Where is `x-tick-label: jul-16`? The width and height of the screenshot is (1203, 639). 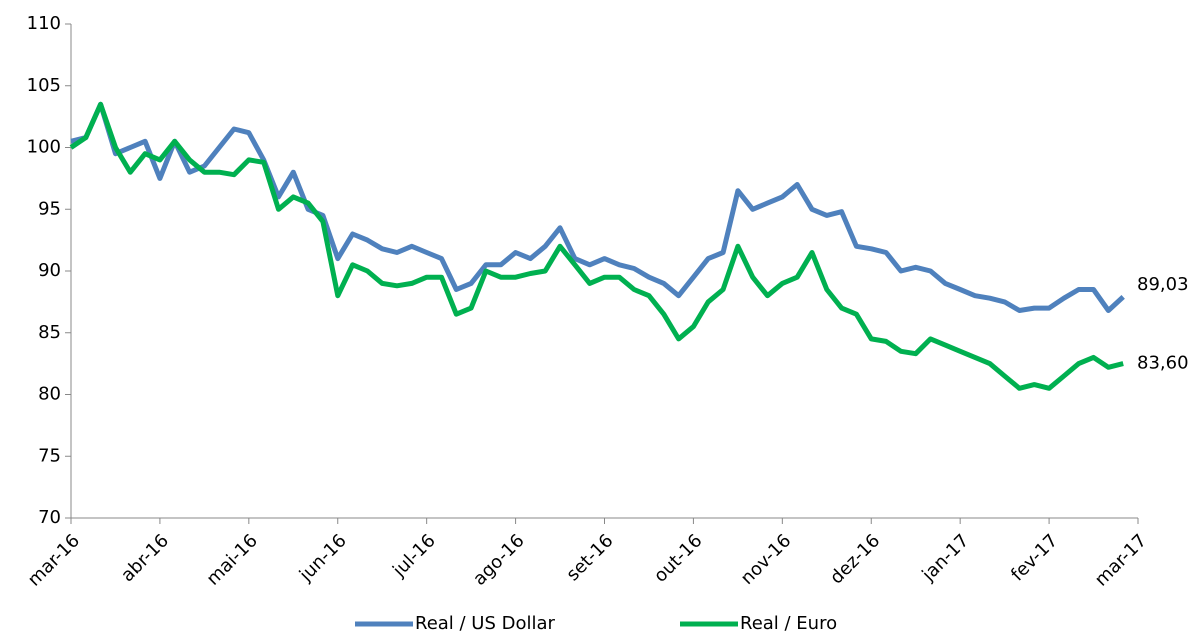 x-tick-label: jul-16 is located at coordinates (413, 555).